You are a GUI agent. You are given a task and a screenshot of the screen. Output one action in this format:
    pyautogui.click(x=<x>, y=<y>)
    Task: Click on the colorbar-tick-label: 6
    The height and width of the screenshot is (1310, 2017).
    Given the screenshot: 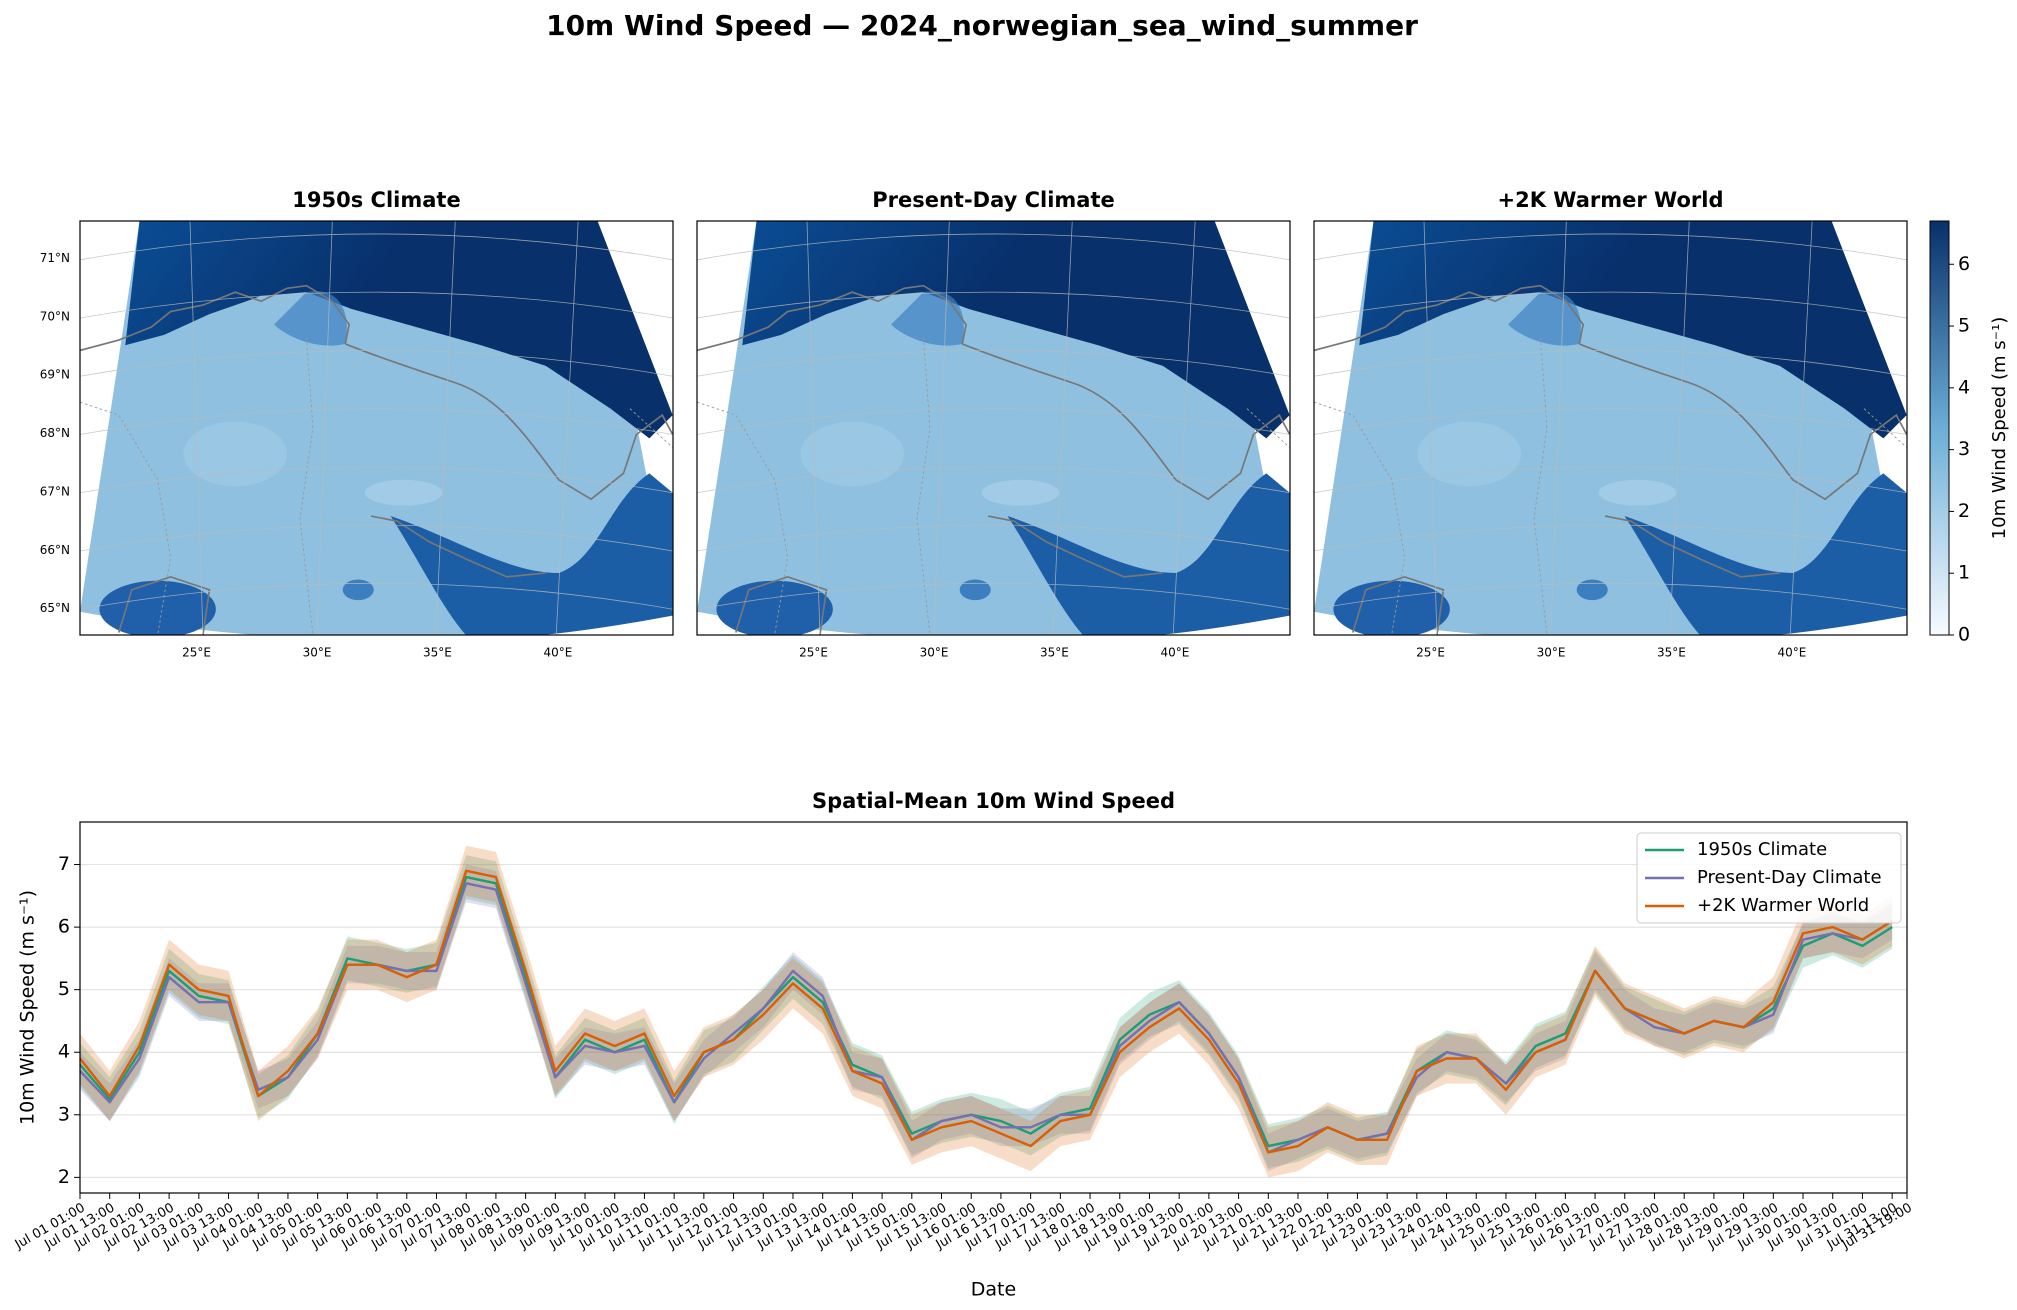 What is the action you would take?
    pyautogui.click(x=1964, y=264)
    